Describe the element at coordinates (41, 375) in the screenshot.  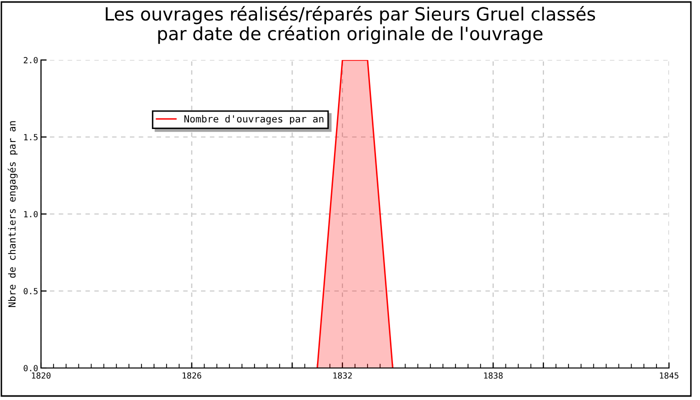
I see `x-tick-label: 1820` at that location.